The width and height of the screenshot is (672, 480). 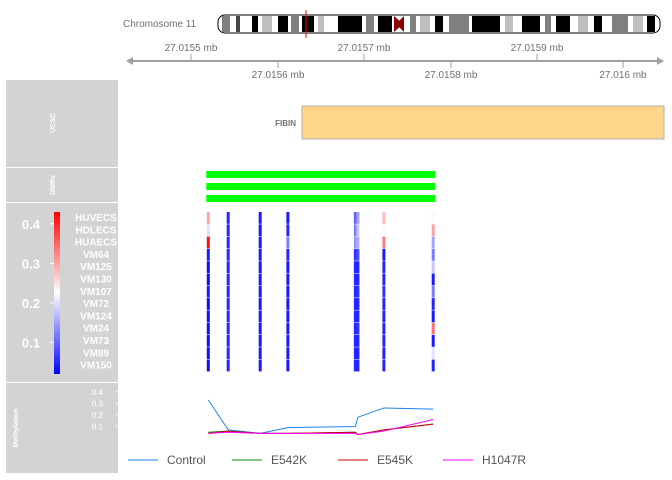 I want to click on sample-label: VM124, so click(x=96, y=316).